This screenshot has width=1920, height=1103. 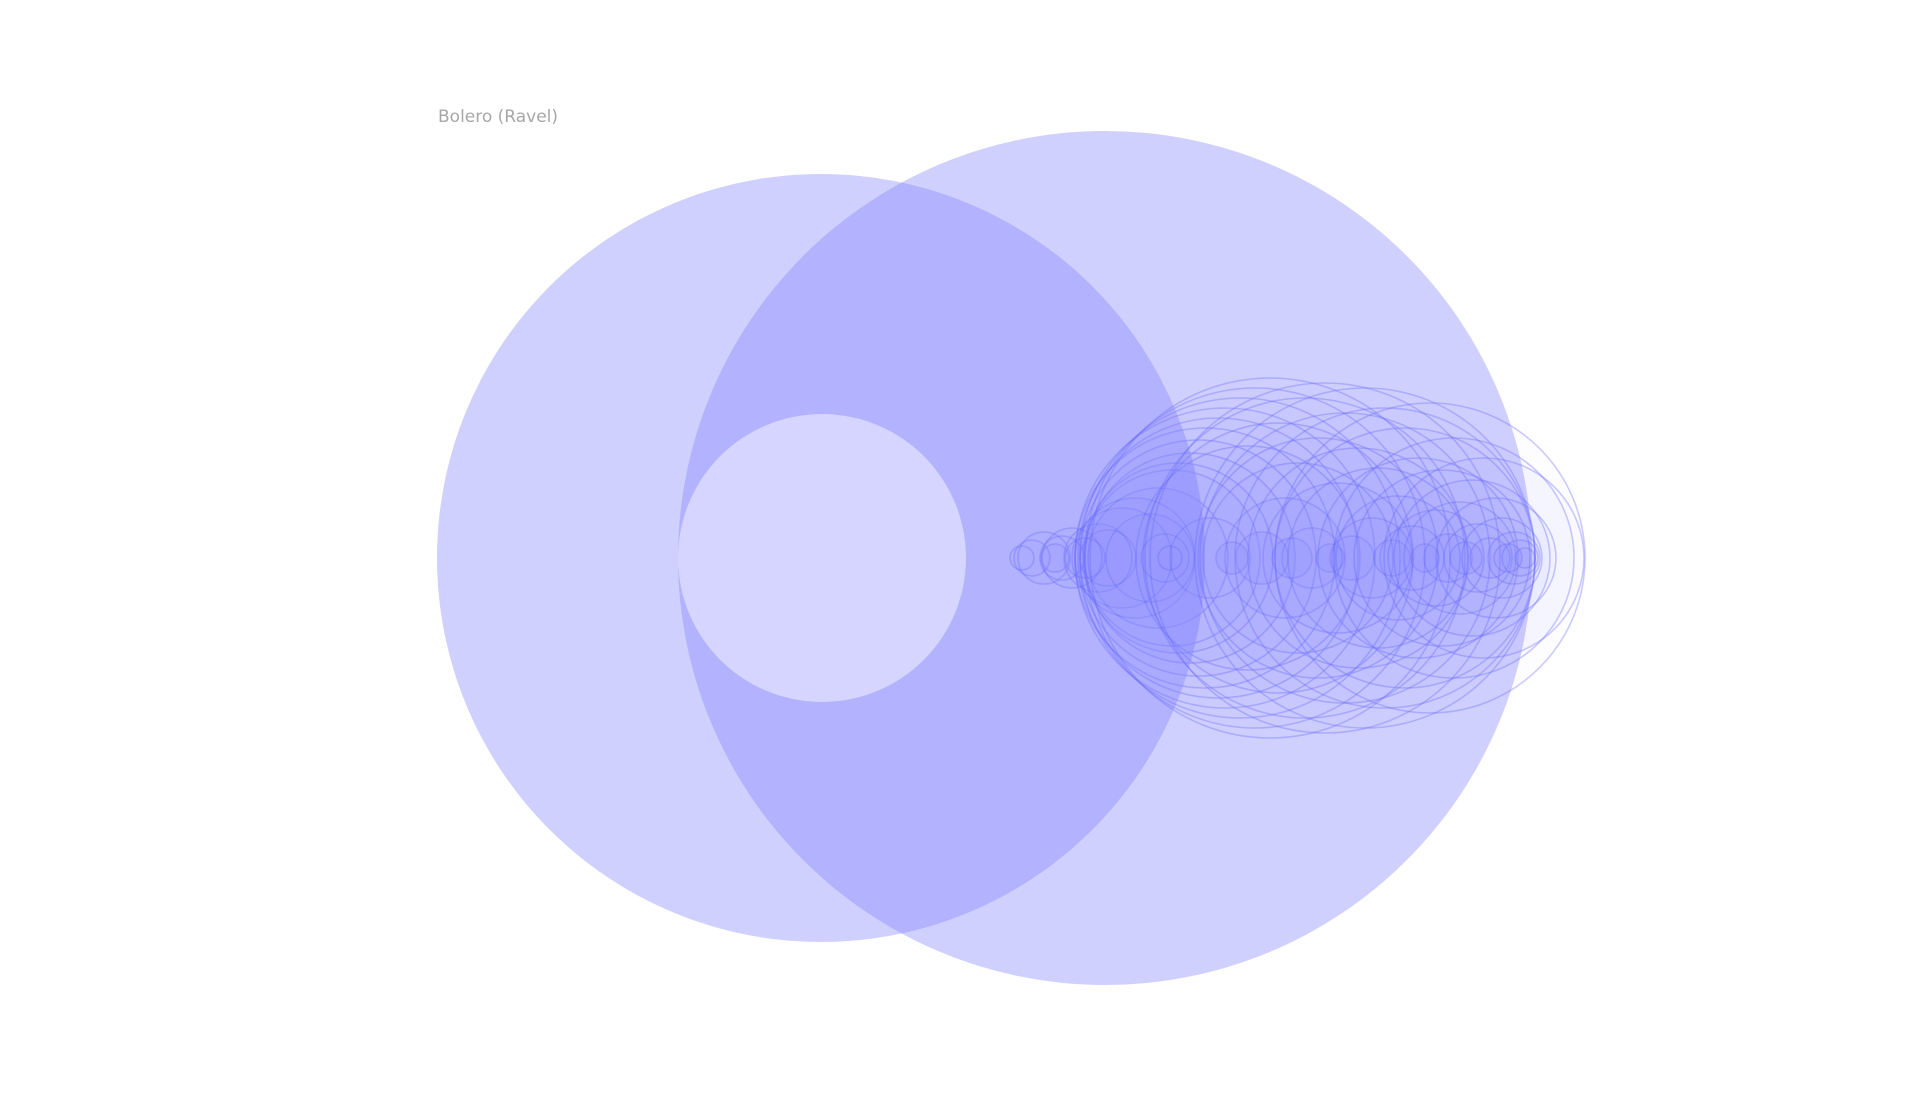 What do you see at coordinates (498, 117) in the screenshot?
I see `diagram-title: Bolero (Ravel)` at bounding box center [498, 117].